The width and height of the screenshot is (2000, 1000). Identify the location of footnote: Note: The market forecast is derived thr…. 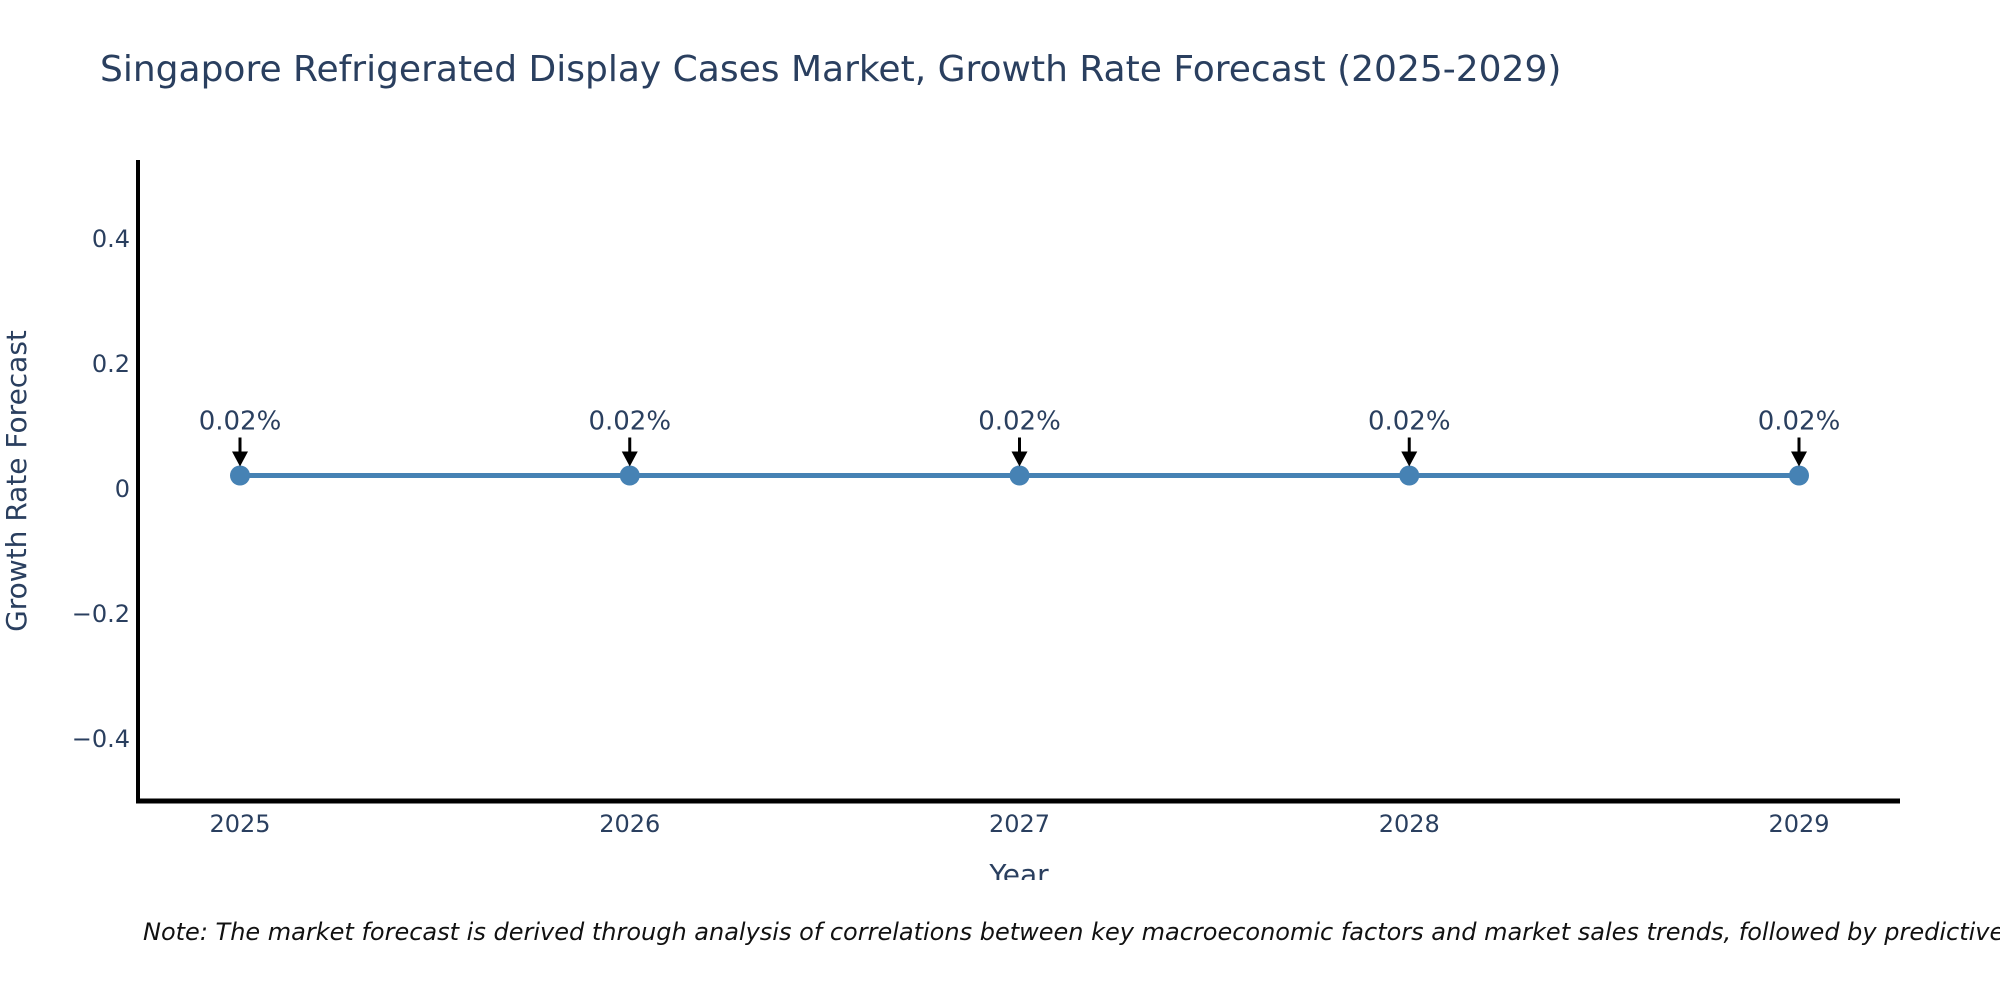
(1071, 932).